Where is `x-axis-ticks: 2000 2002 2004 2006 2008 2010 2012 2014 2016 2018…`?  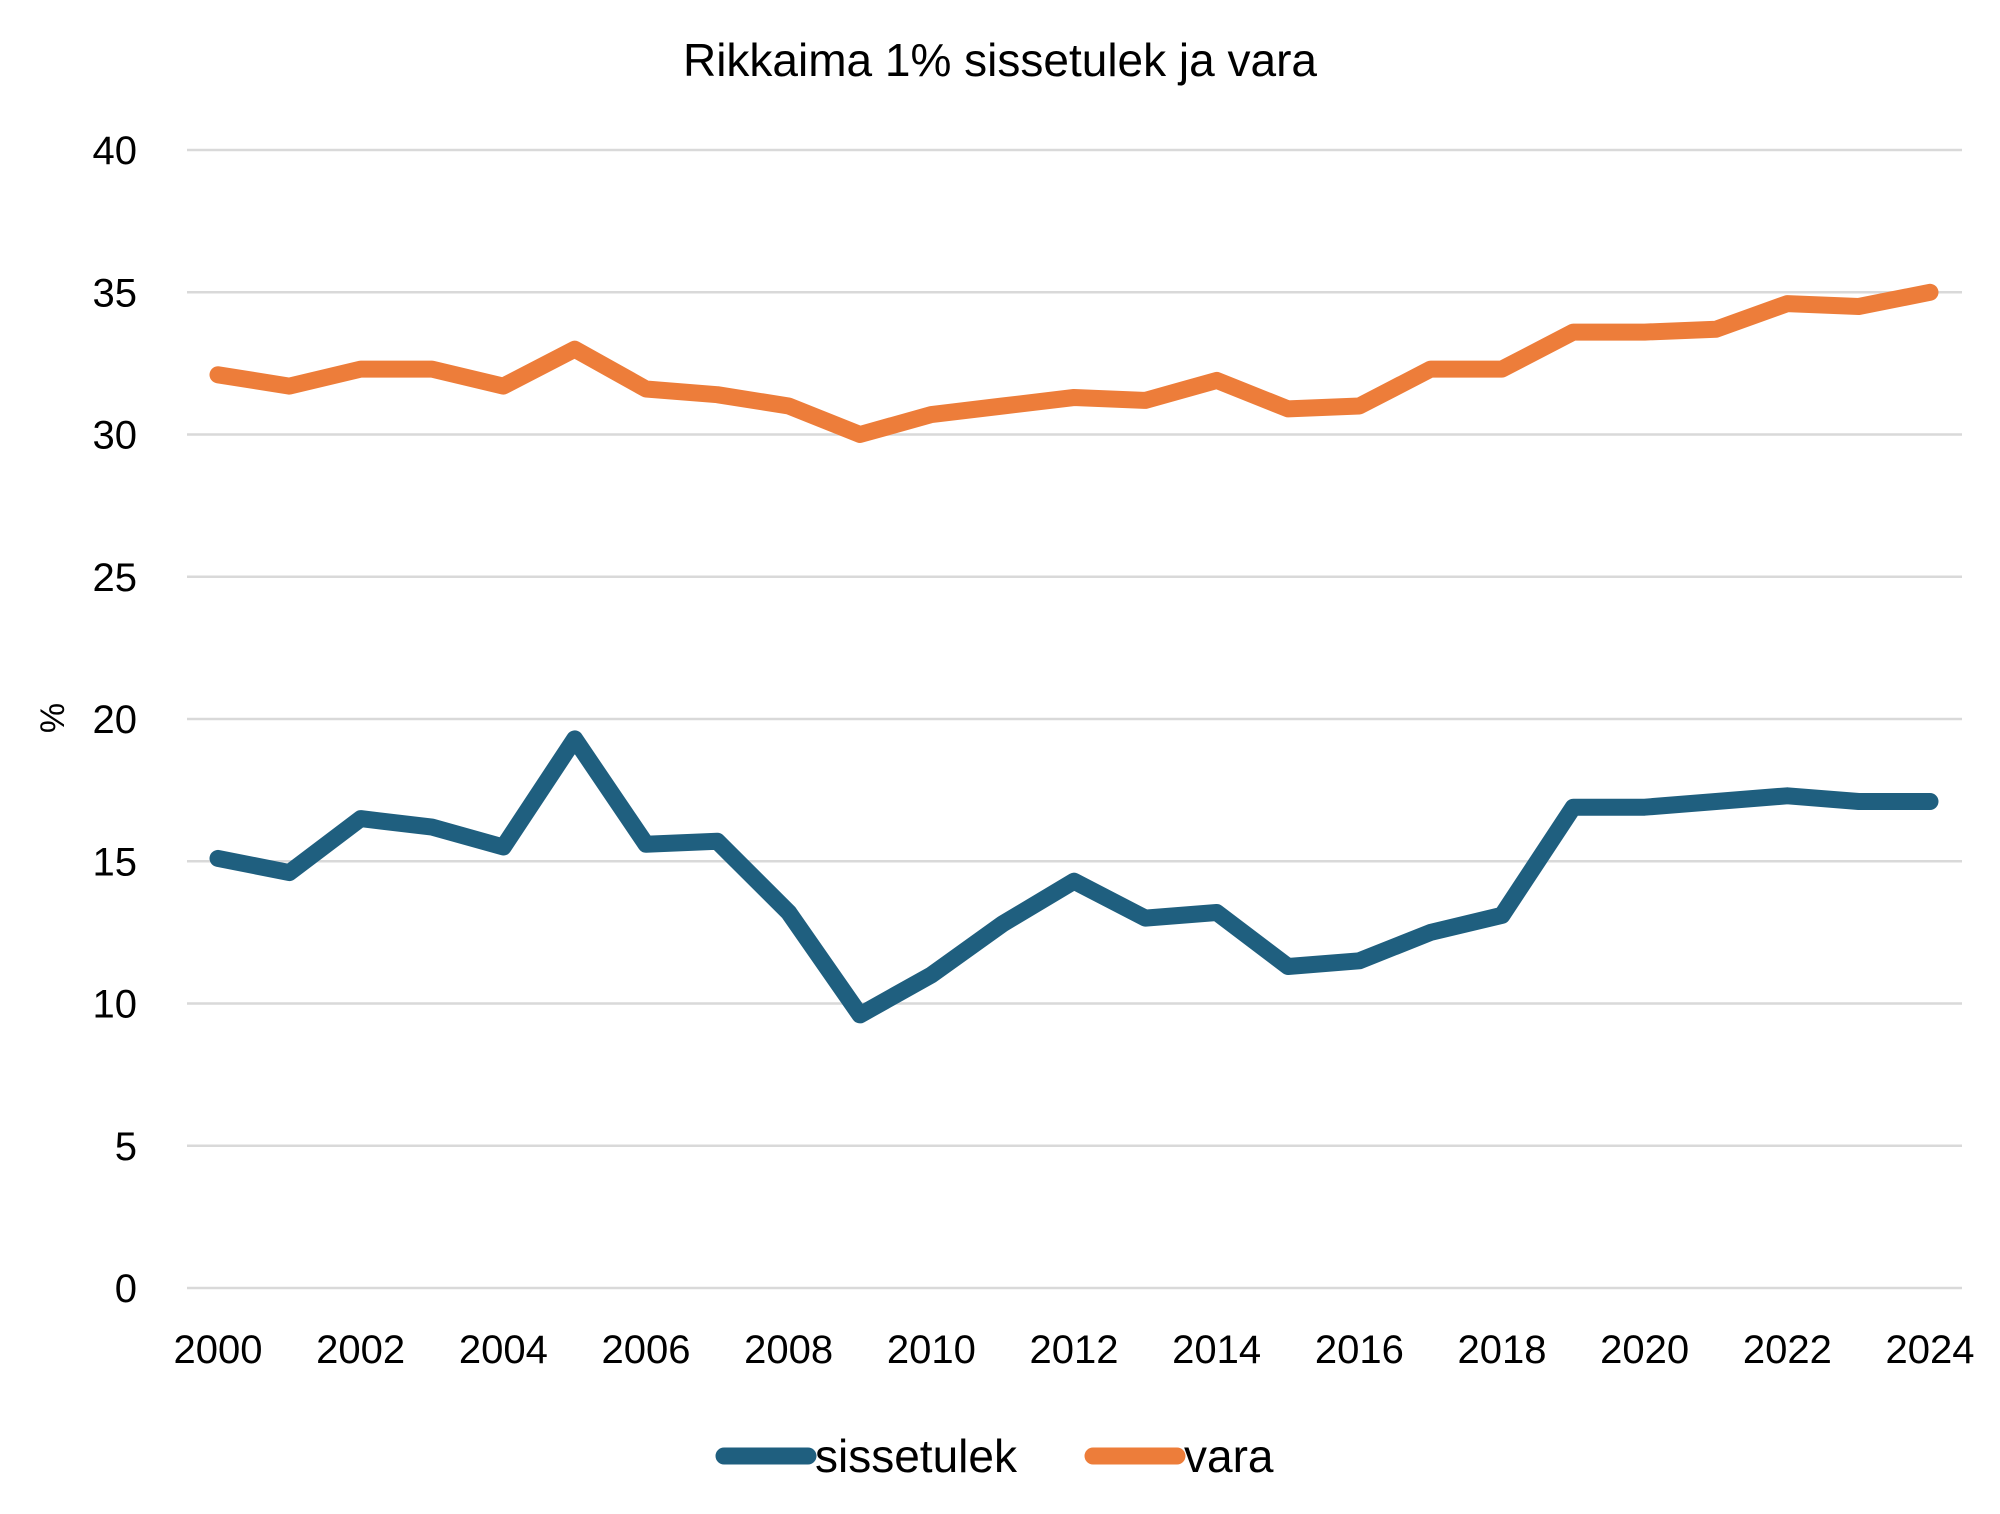 x-axis-ticks: 2000 2002 2004 2006 2008 2010 2012 2014 2016 2018… is located at coordinates (1074, 1350).